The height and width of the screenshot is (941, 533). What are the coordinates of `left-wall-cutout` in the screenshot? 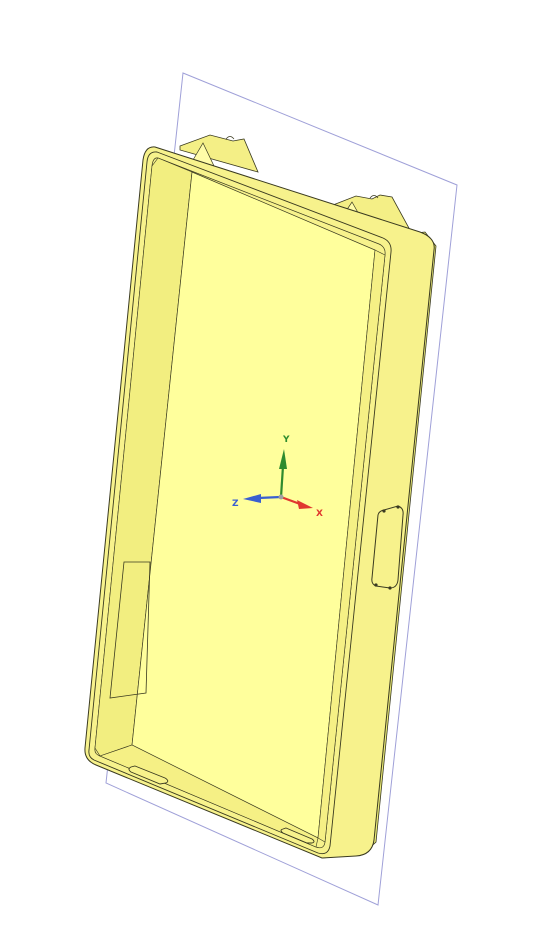 It's located at (130, 630).